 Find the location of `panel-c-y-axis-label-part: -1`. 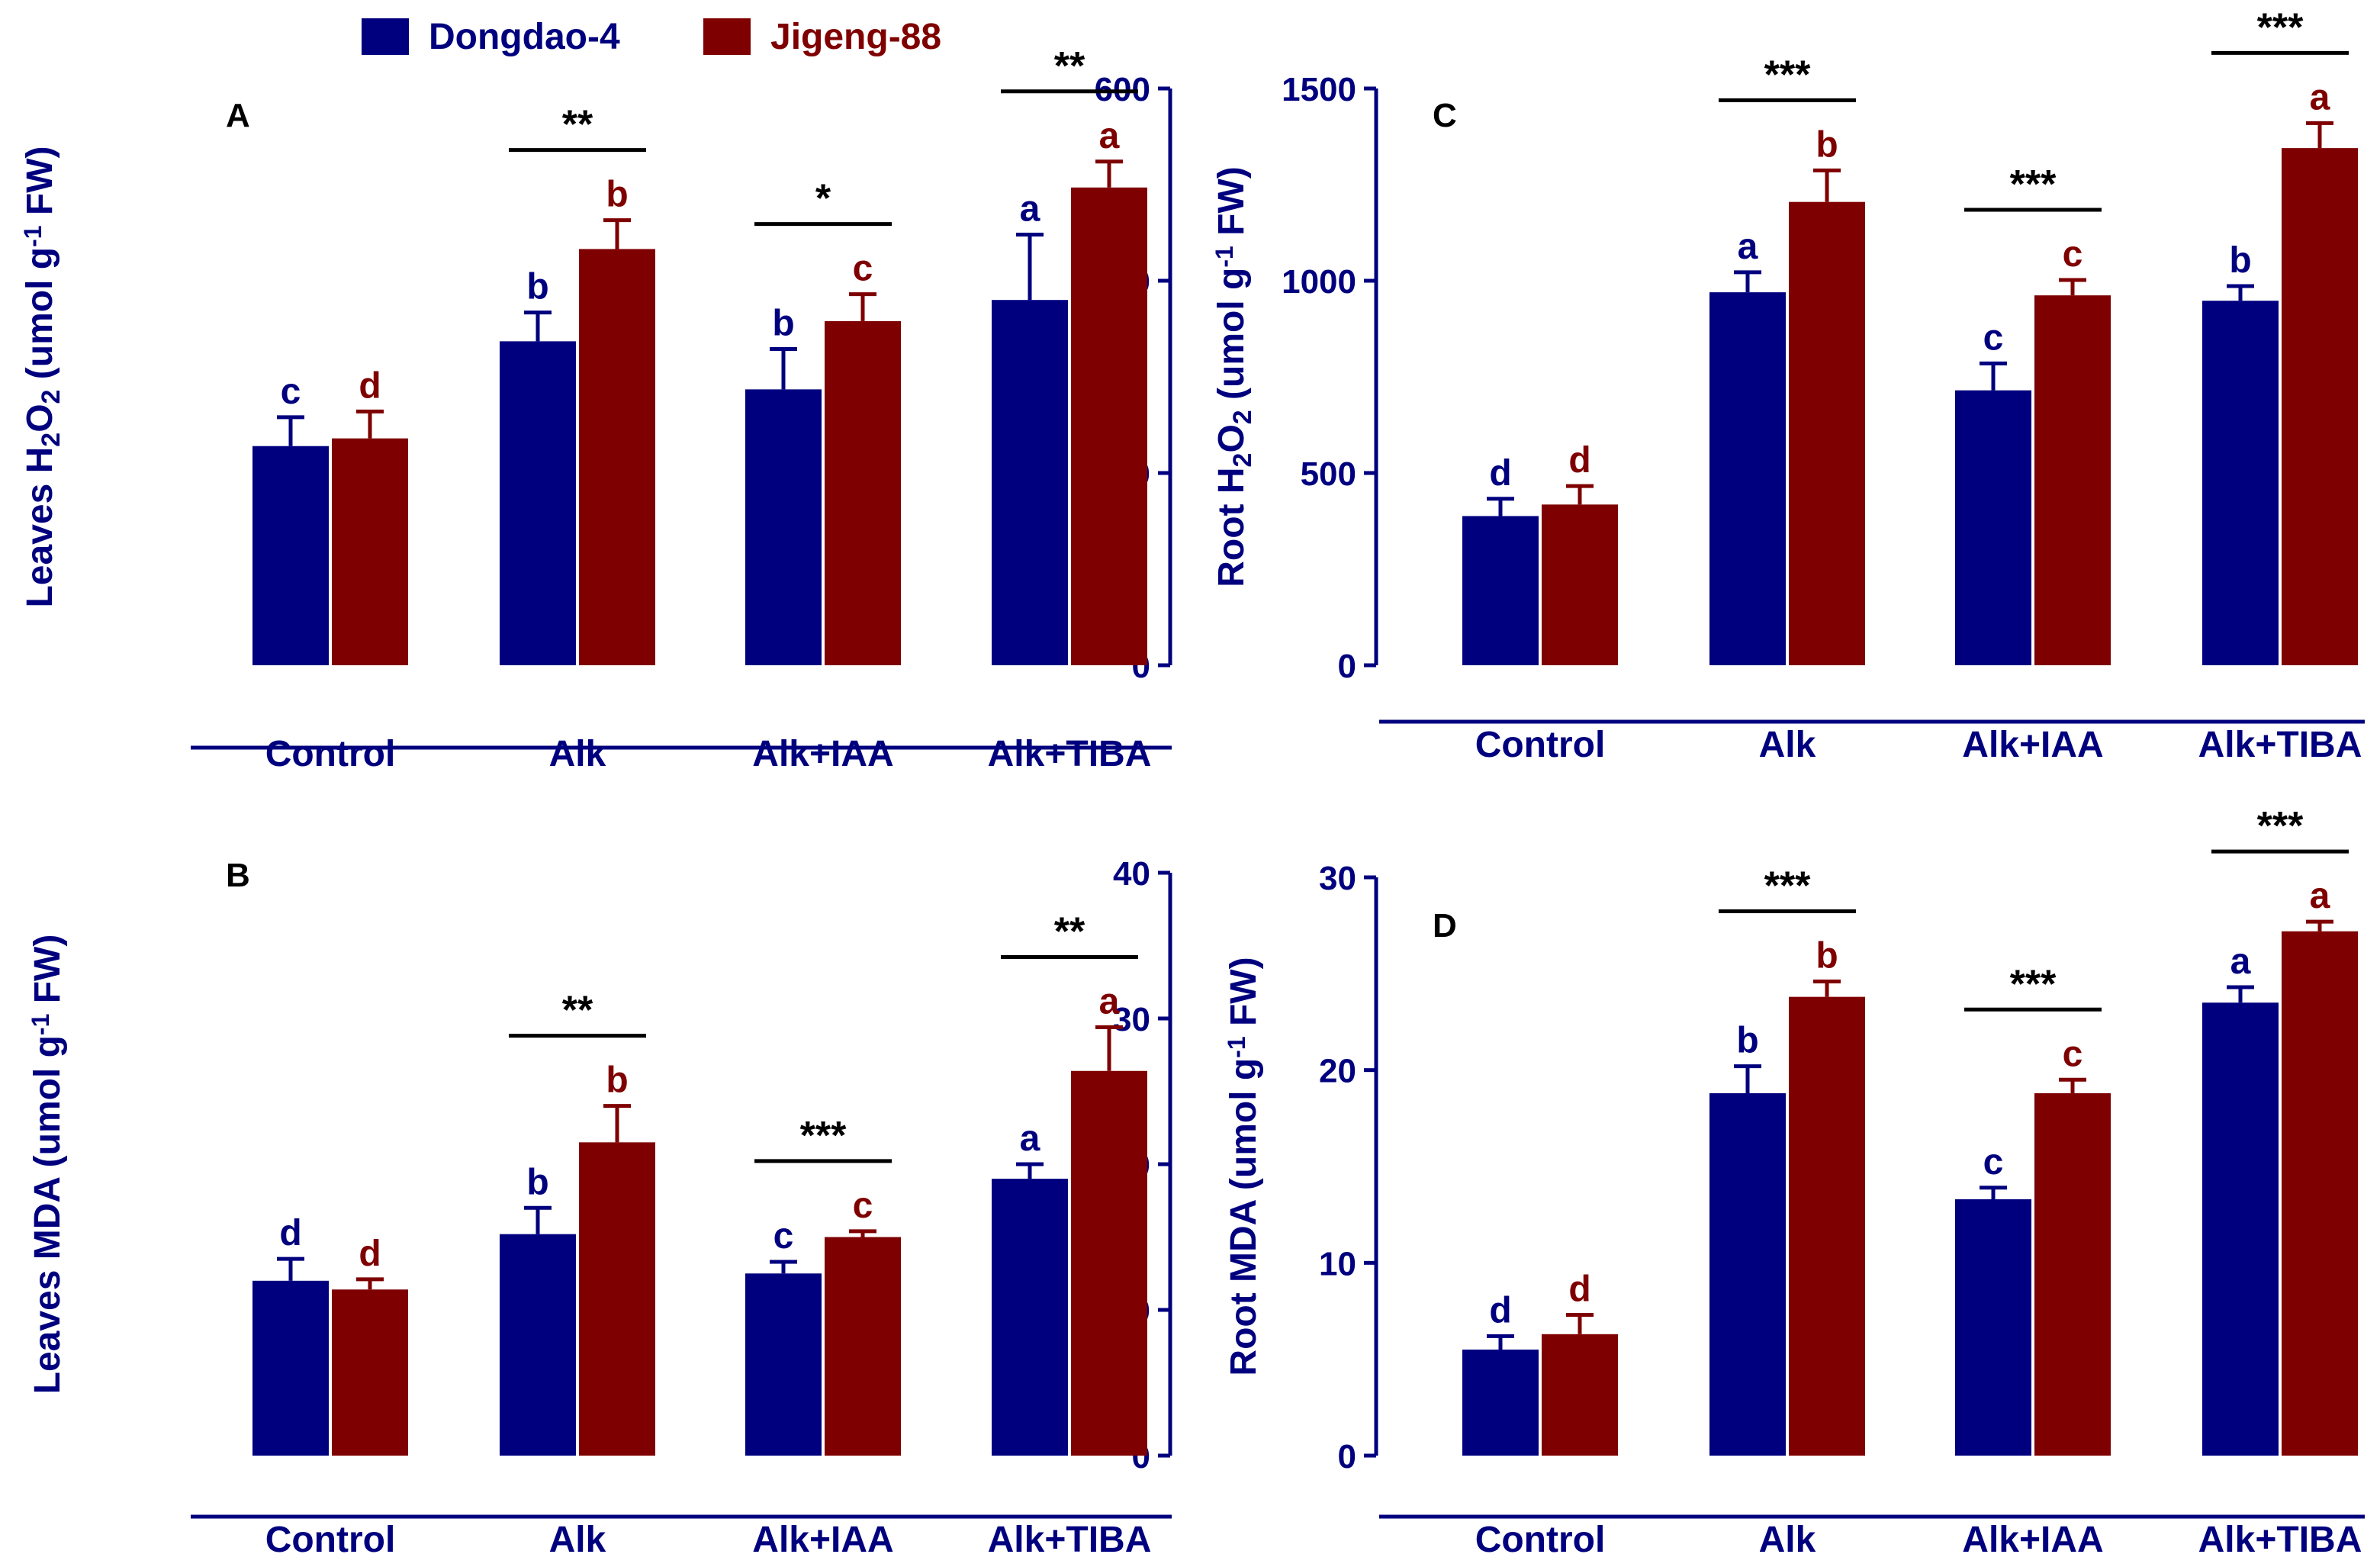

panel-c-y-axis-label-part: -1 is located at coordinates (1224, 256).